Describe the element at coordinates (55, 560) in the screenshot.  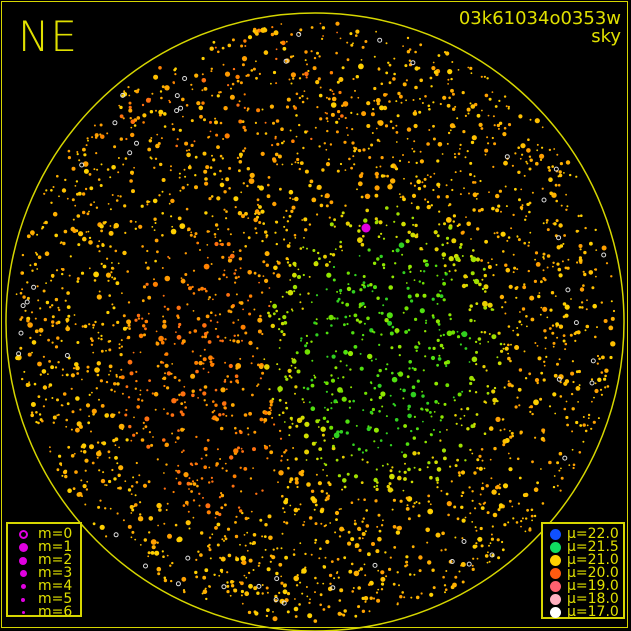
I see `magnitude-label: m=2` at that location.